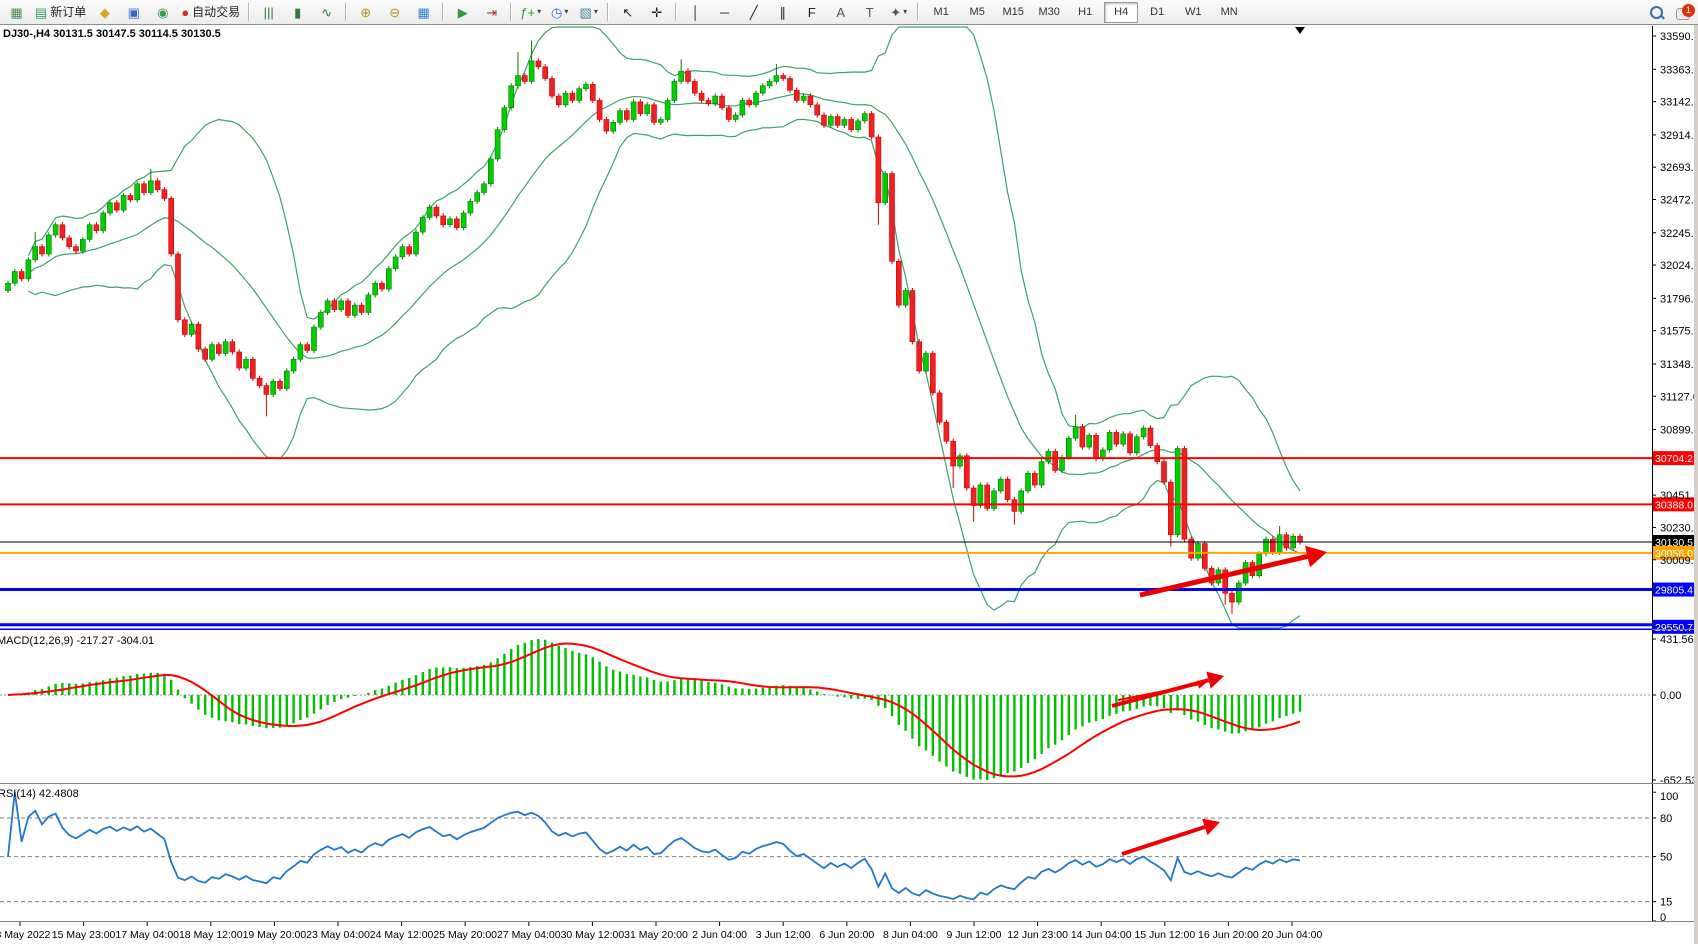  Describe the element at coordinates (1666, 858) in the screenshot. I see `svg-text: 50` at that location.